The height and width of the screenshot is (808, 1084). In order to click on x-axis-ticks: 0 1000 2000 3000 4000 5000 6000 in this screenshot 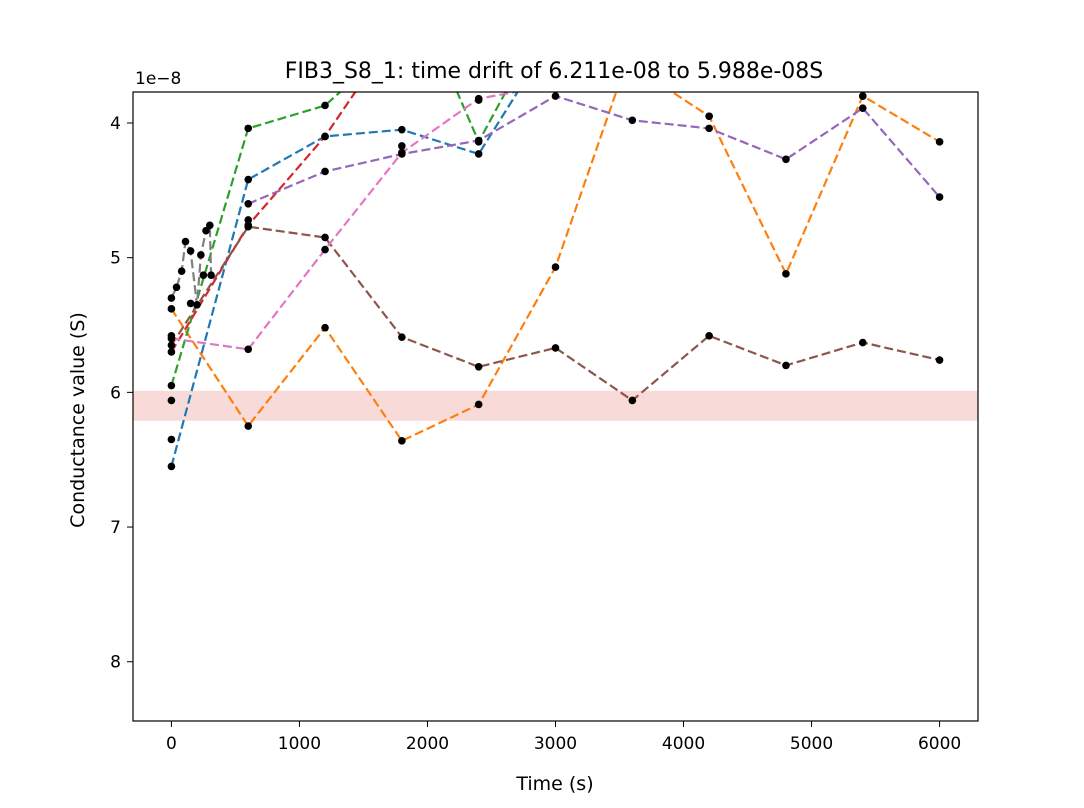, I will do `click(563, 737)`.